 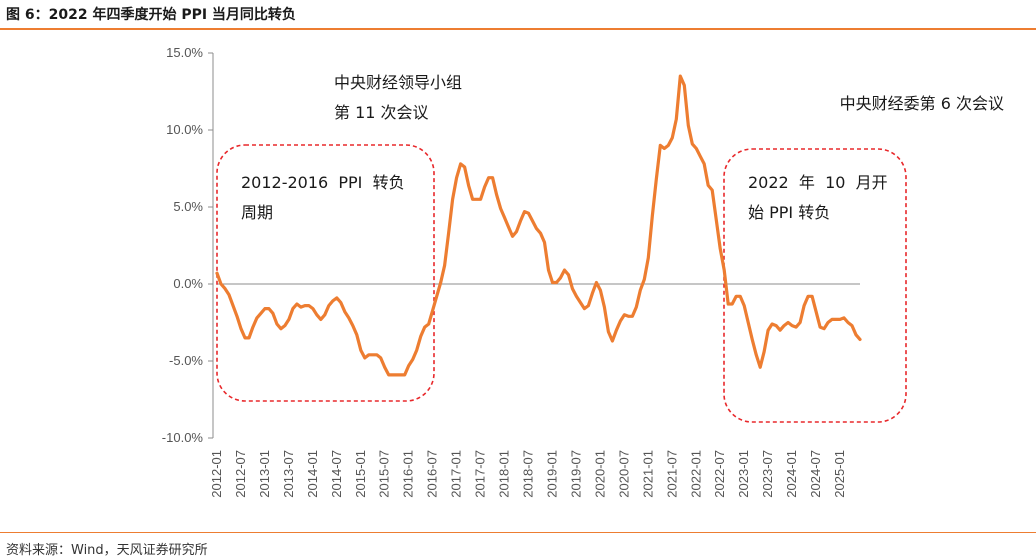 I want to click on x-tick-label: 2013-07, so click(x=288, y=474).